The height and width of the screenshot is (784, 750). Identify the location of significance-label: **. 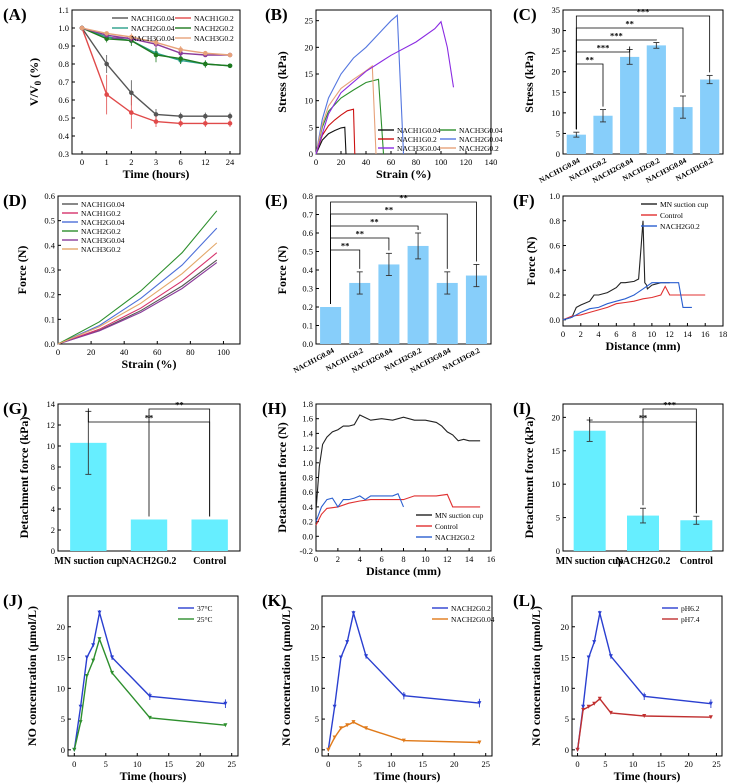
(360, 234).